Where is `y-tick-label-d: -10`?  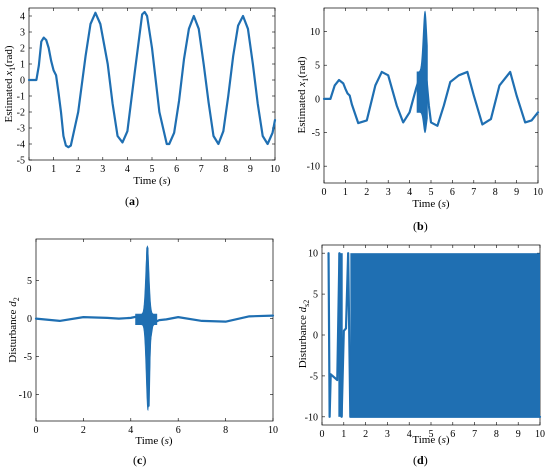
y-tick-label-d: -10 is located at coordinates (311, 417).